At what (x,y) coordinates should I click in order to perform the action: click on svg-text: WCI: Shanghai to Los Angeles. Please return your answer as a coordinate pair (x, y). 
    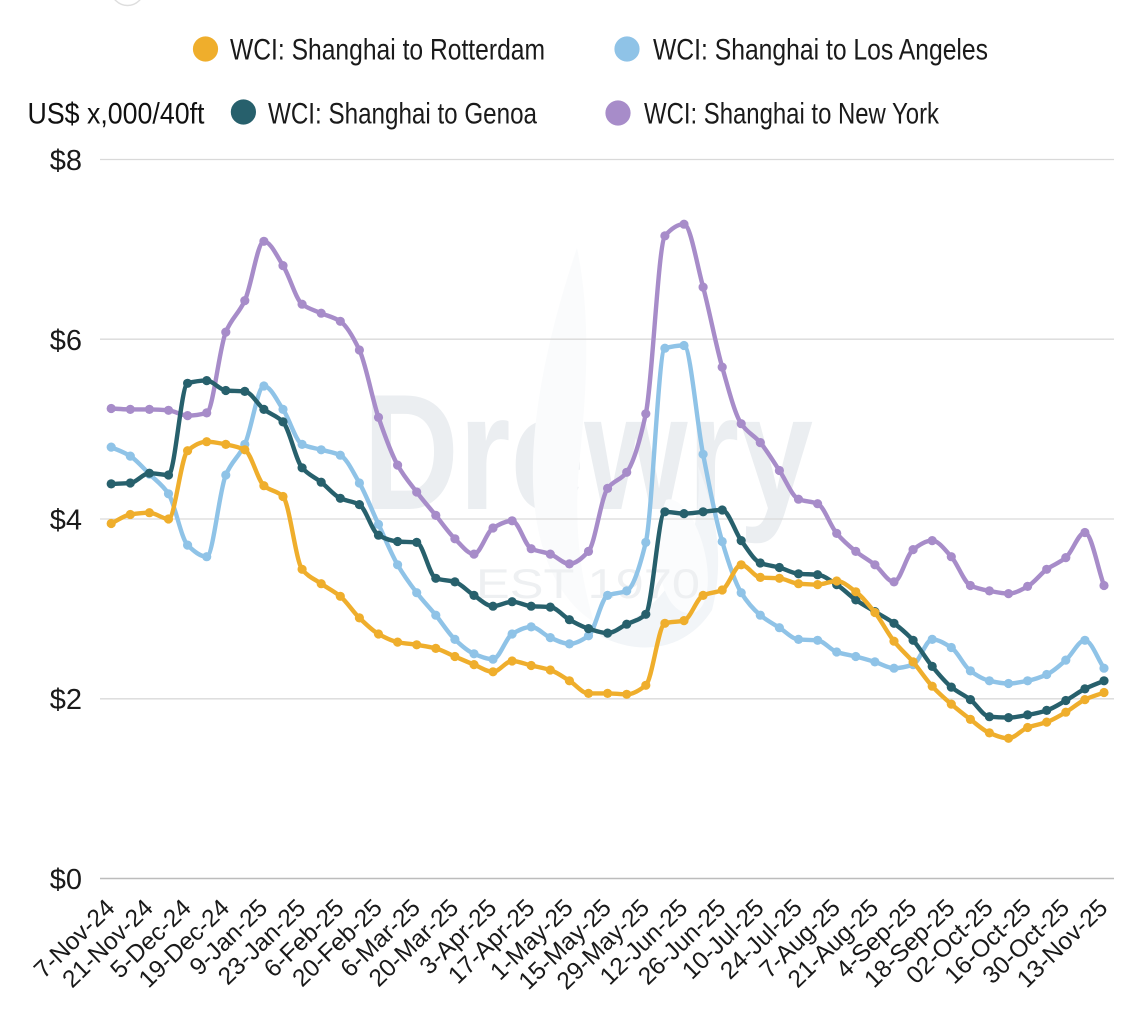
    Looking at the image, I should click on (820, 50).